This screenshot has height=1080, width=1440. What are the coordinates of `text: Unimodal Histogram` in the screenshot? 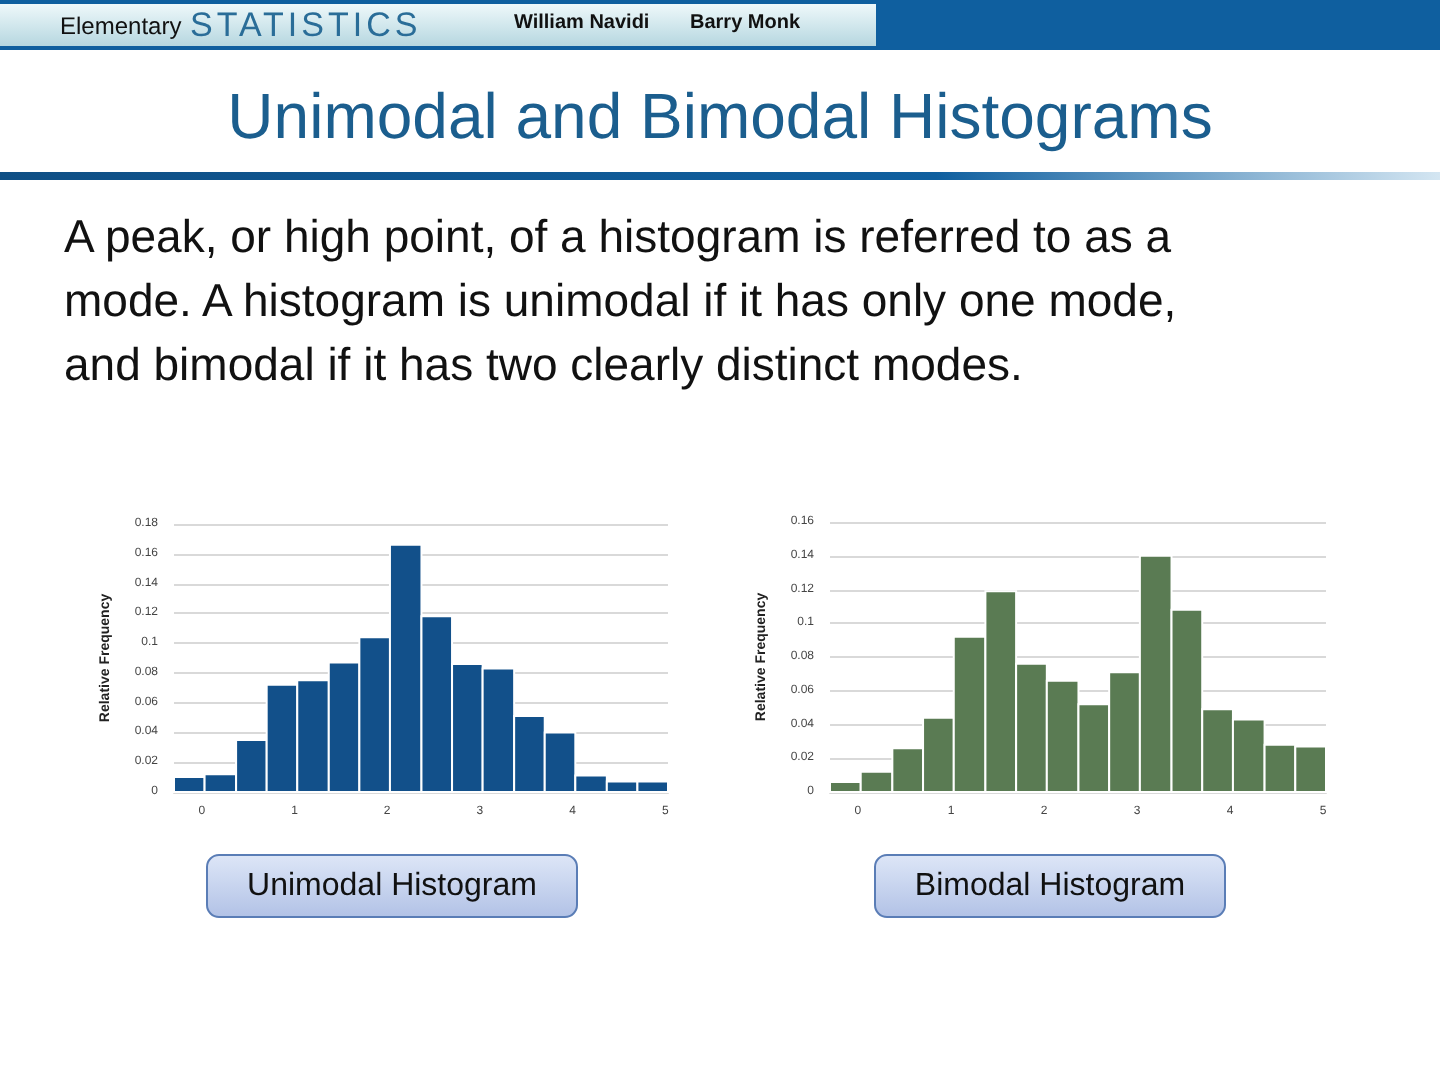 It's located at (392, 886).